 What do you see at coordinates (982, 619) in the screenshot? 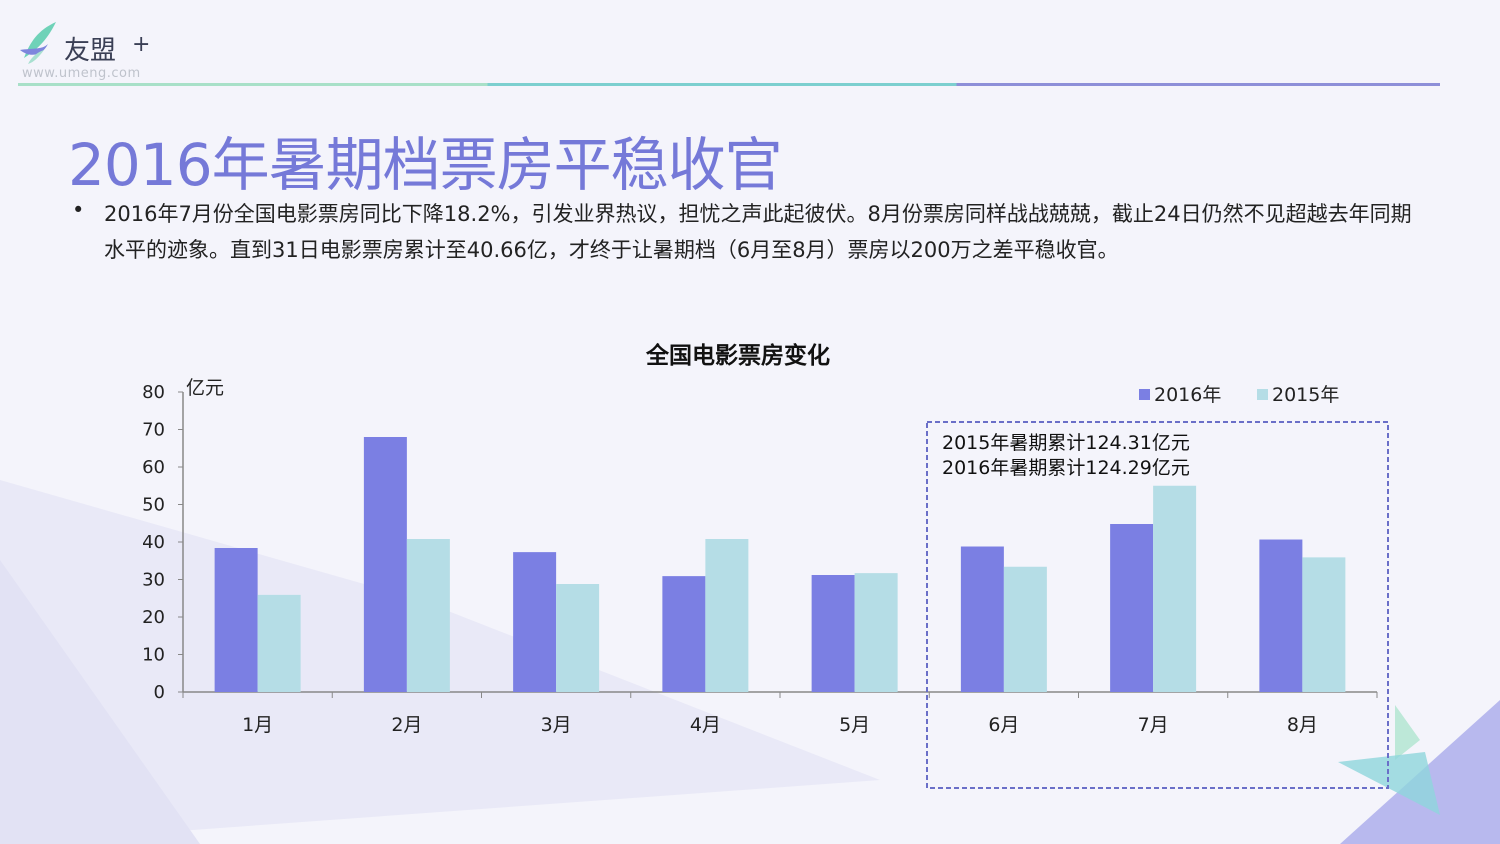
I see `bar-2016年-6月` at bounding box center [982, 619].